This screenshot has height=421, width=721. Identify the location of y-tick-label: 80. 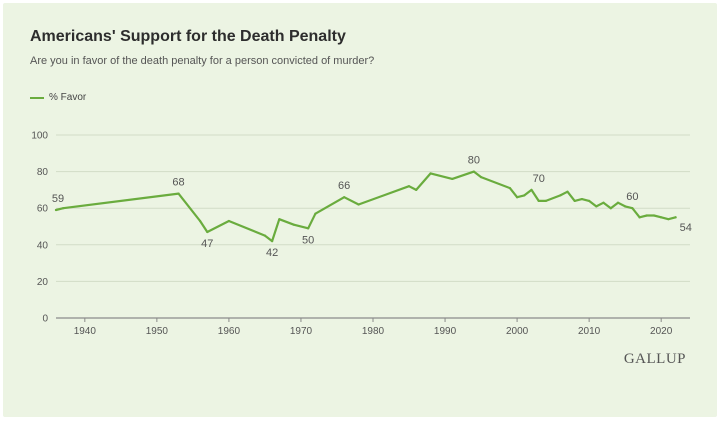
(43, 172).